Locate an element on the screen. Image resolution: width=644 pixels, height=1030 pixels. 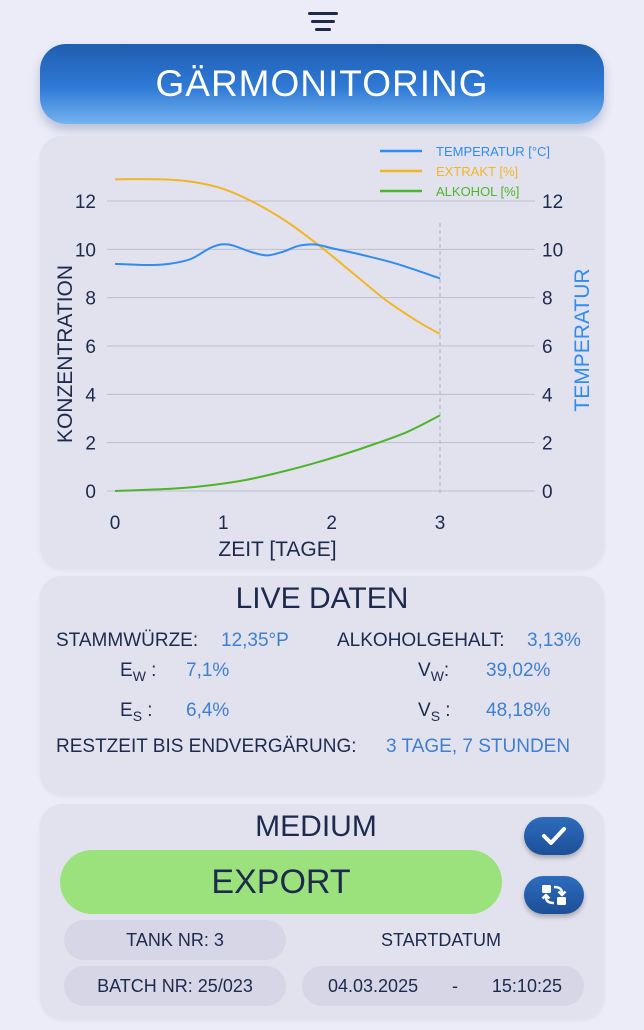
y-left-tick-label: 8 is located at coordinates (90, 299).